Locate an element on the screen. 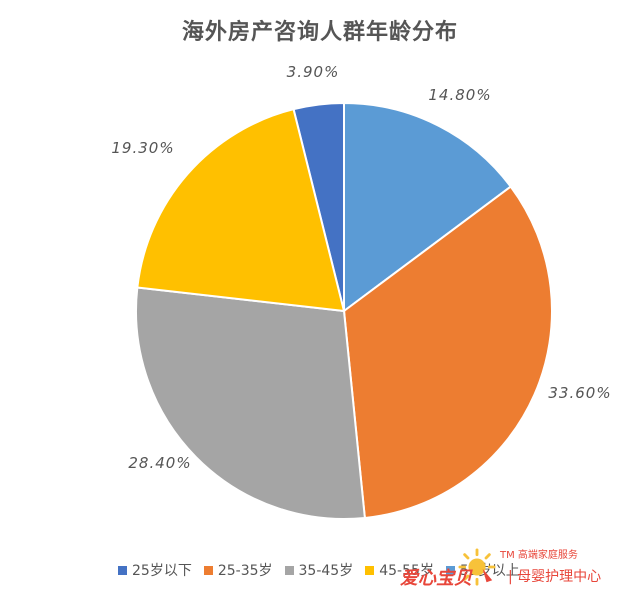 The height and width of the screenshot is (596, 640). pie-label-4: 19.30% is located at coordinates (142, 148).